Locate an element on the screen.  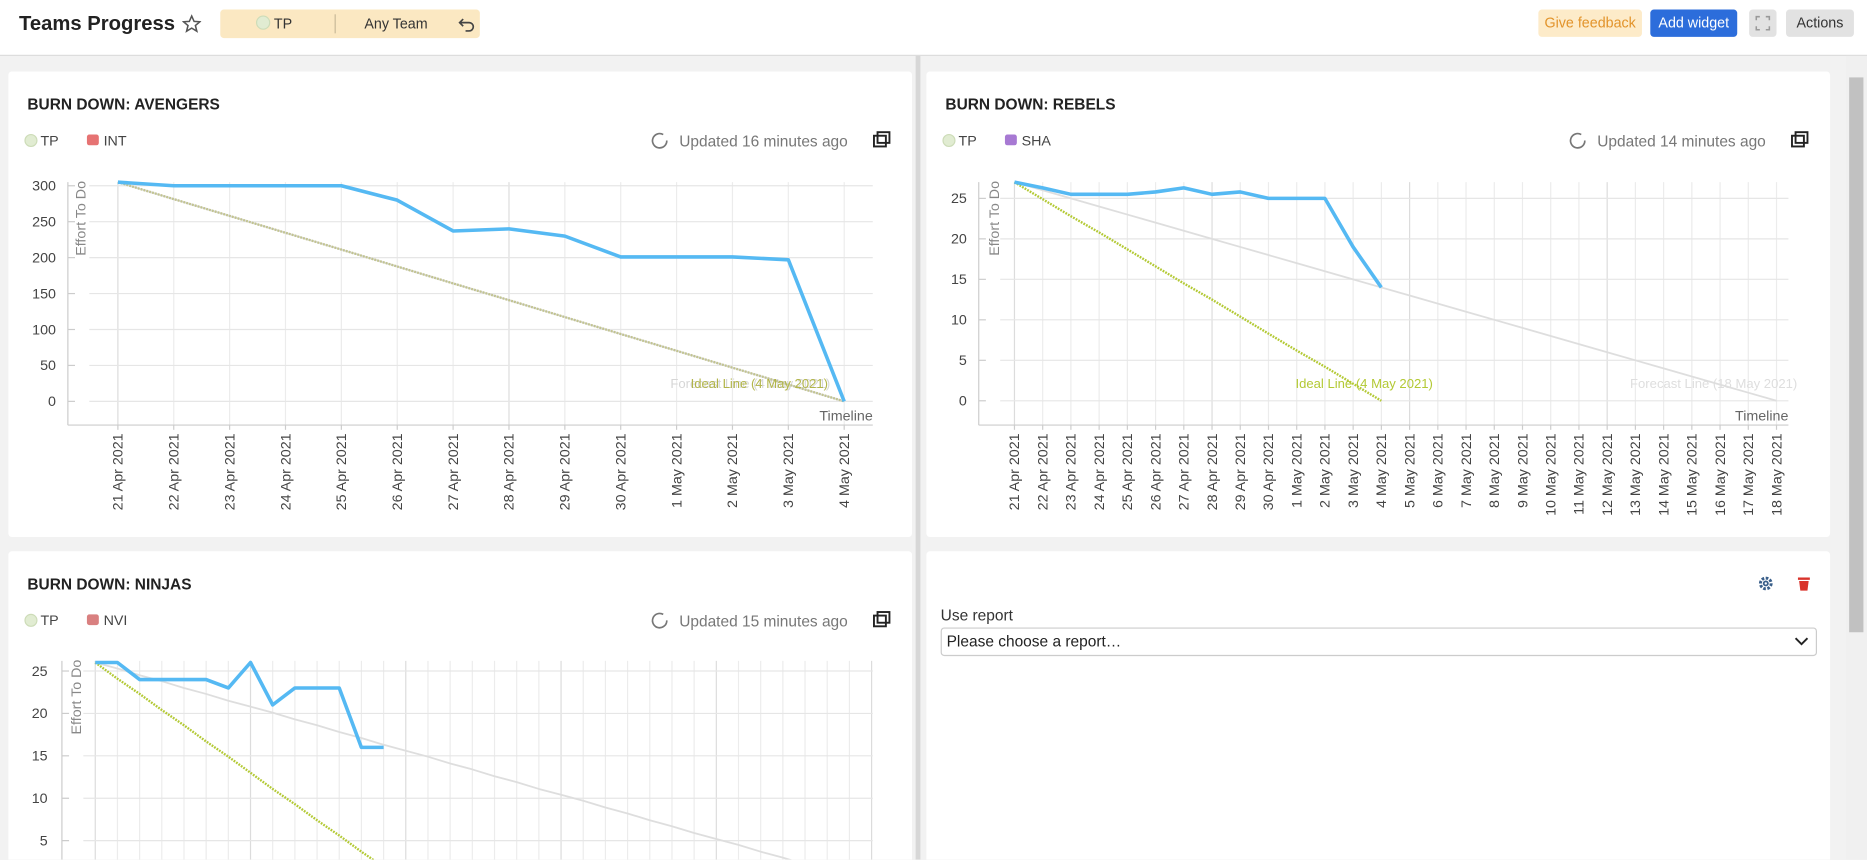
tag: SHA is located at coordinates (1037, 141).